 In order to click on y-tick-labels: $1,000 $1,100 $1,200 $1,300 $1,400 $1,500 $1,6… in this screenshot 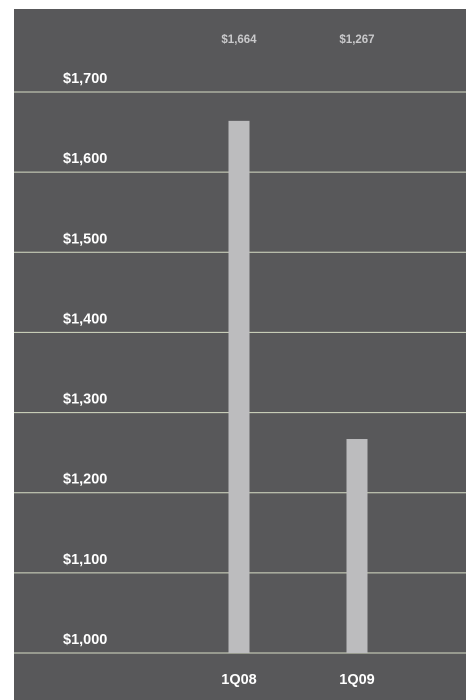, I will do `click(85, 359)`.